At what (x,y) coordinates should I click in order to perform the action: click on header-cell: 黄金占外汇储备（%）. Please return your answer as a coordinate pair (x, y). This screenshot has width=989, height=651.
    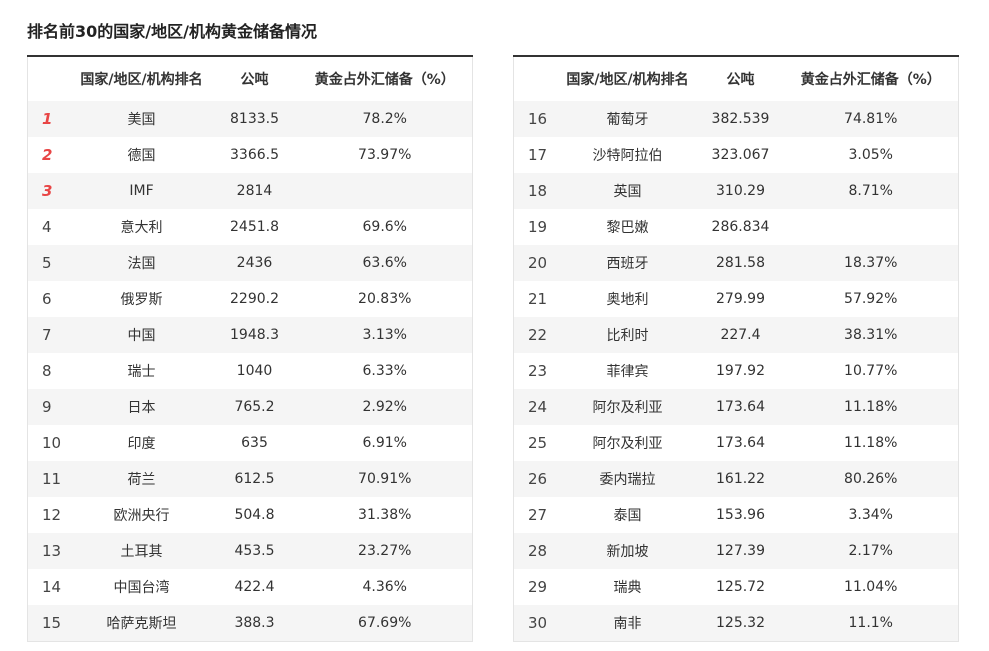
    Looking at the image, I should click on (384, 80).